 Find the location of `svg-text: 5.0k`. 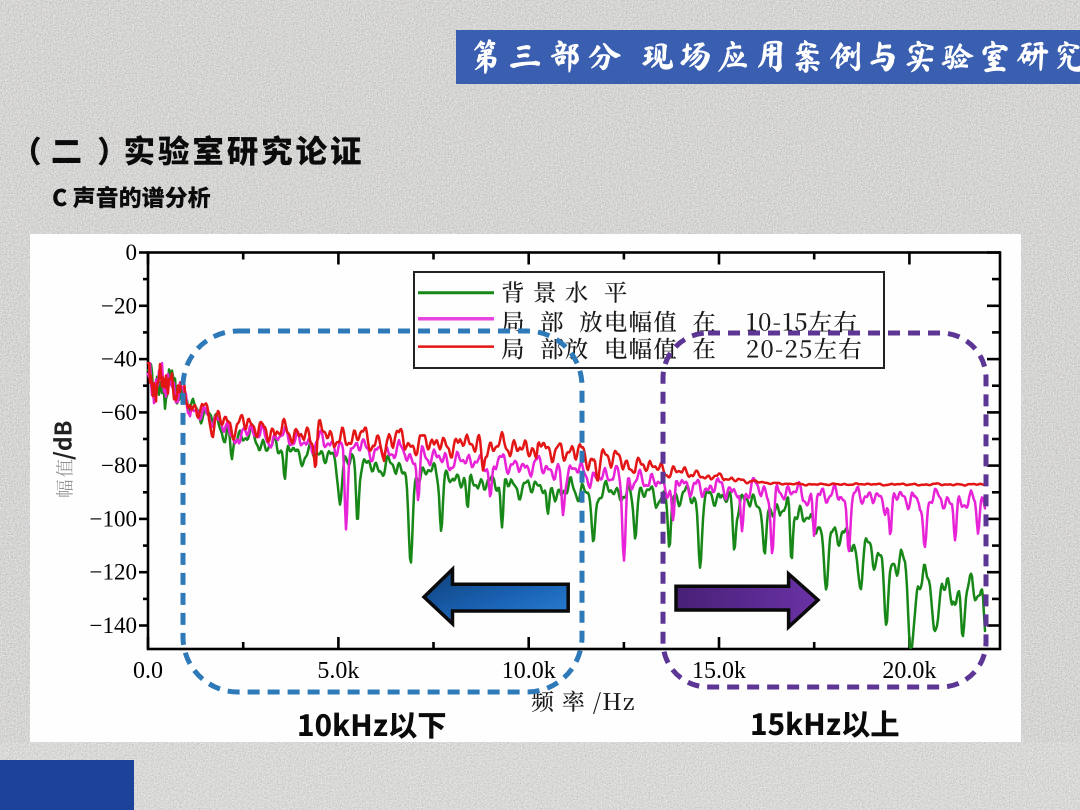

svg-text: 5.0k is located at coordinates (338, 671).